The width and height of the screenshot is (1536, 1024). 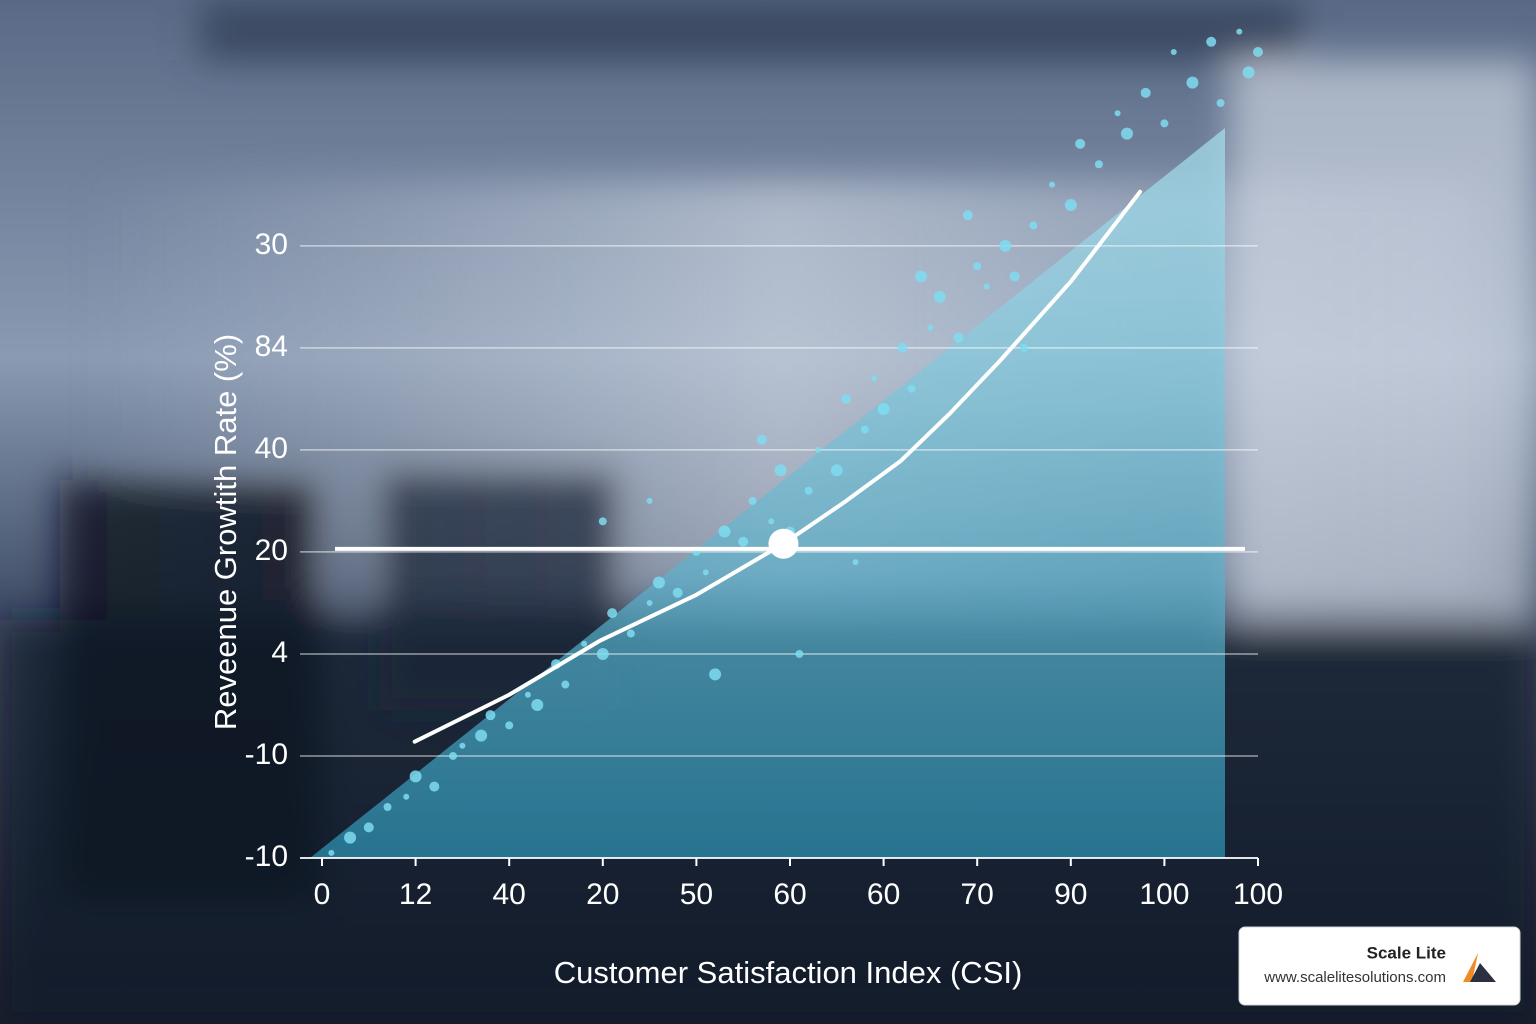 I want to click on highlight-point, so click(x=783, y=543).